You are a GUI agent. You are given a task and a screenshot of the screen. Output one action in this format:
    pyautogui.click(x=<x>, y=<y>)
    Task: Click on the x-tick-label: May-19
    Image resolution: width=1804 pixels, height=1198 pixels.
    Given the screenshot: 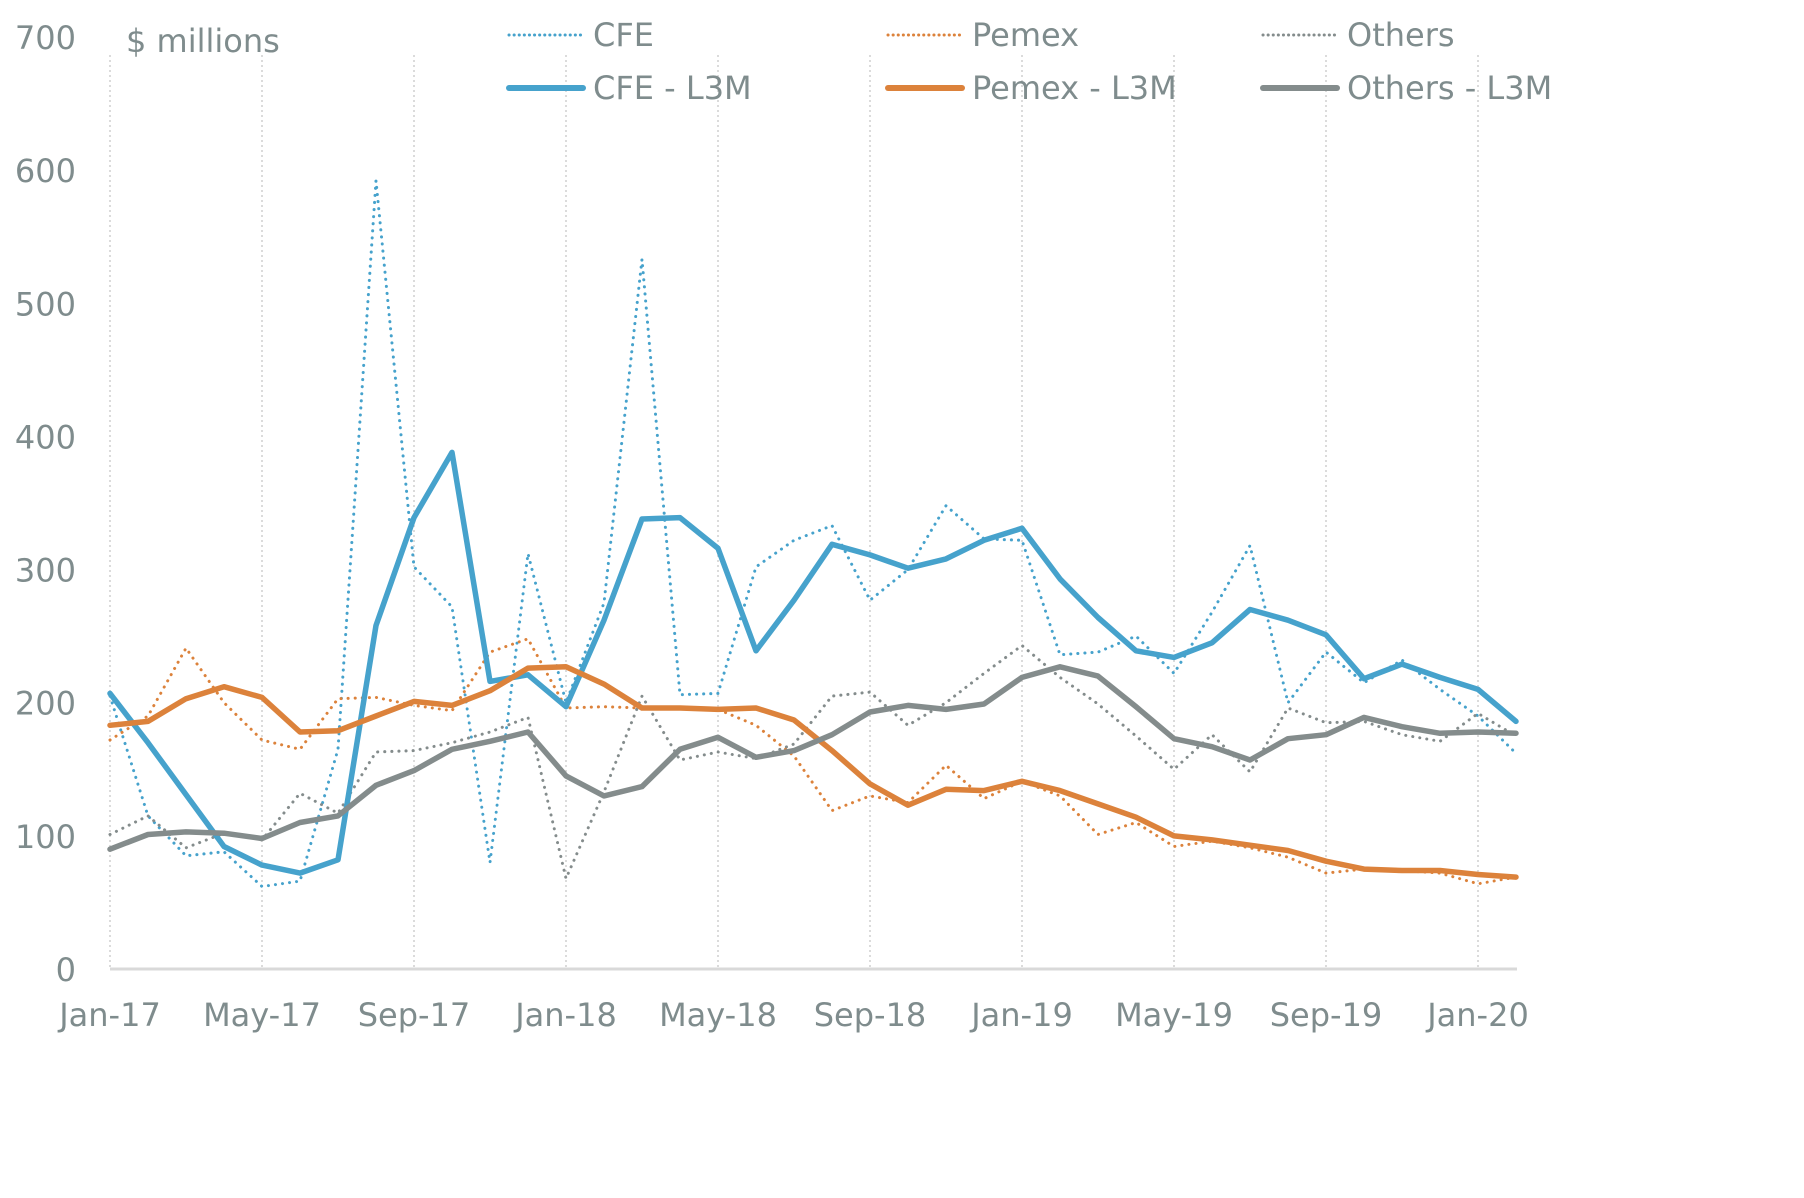 What is the action you would take?
    pyautogui.click(x=1174, y=1015)
    